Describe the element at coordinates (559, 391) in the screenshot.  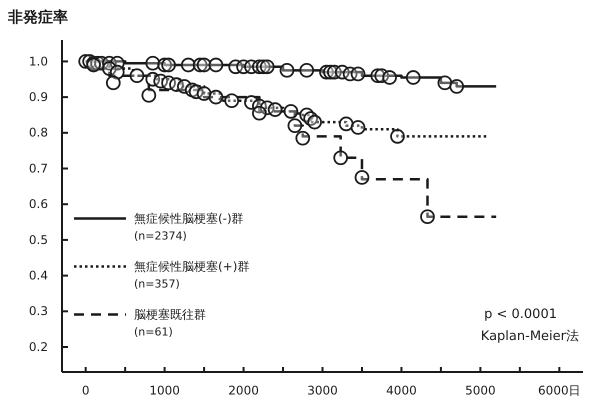
I see `x-tick-label: 6000日` at that location.